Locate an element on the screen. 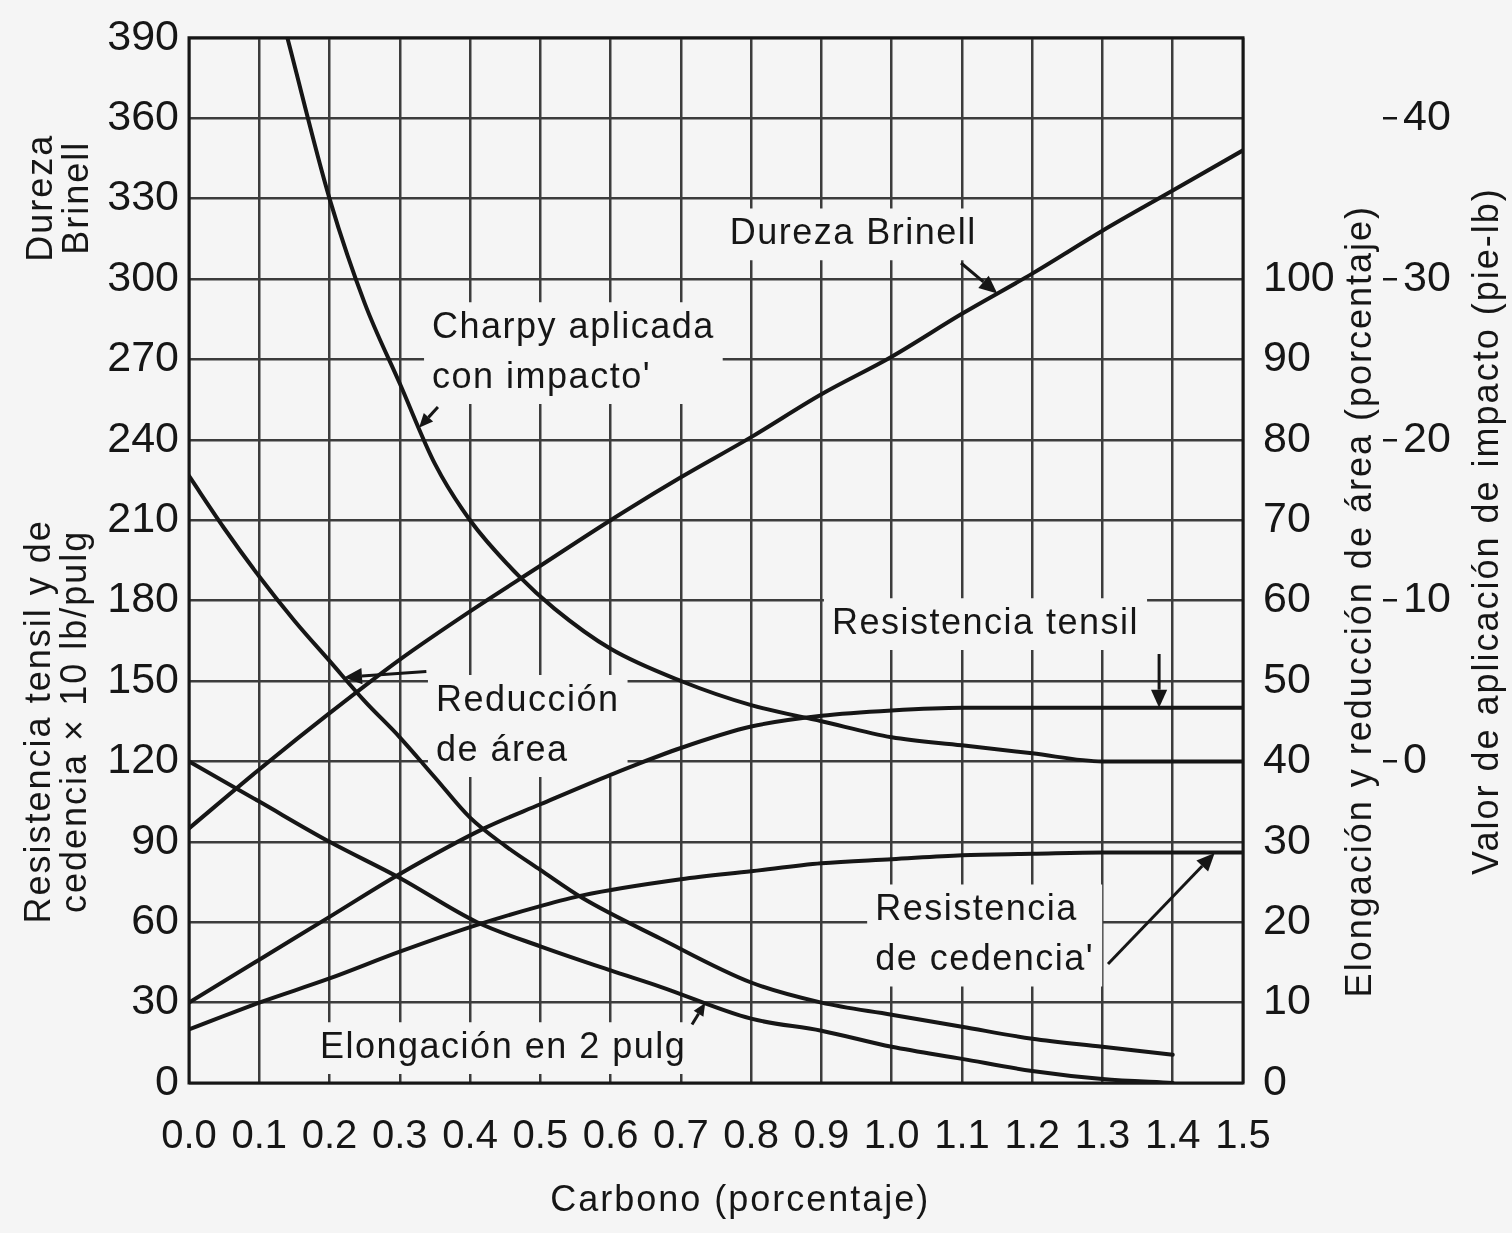 This screenshot has width=1512, height=1233. y2-tick-label: 30 is located at coordinates (1287, 838).